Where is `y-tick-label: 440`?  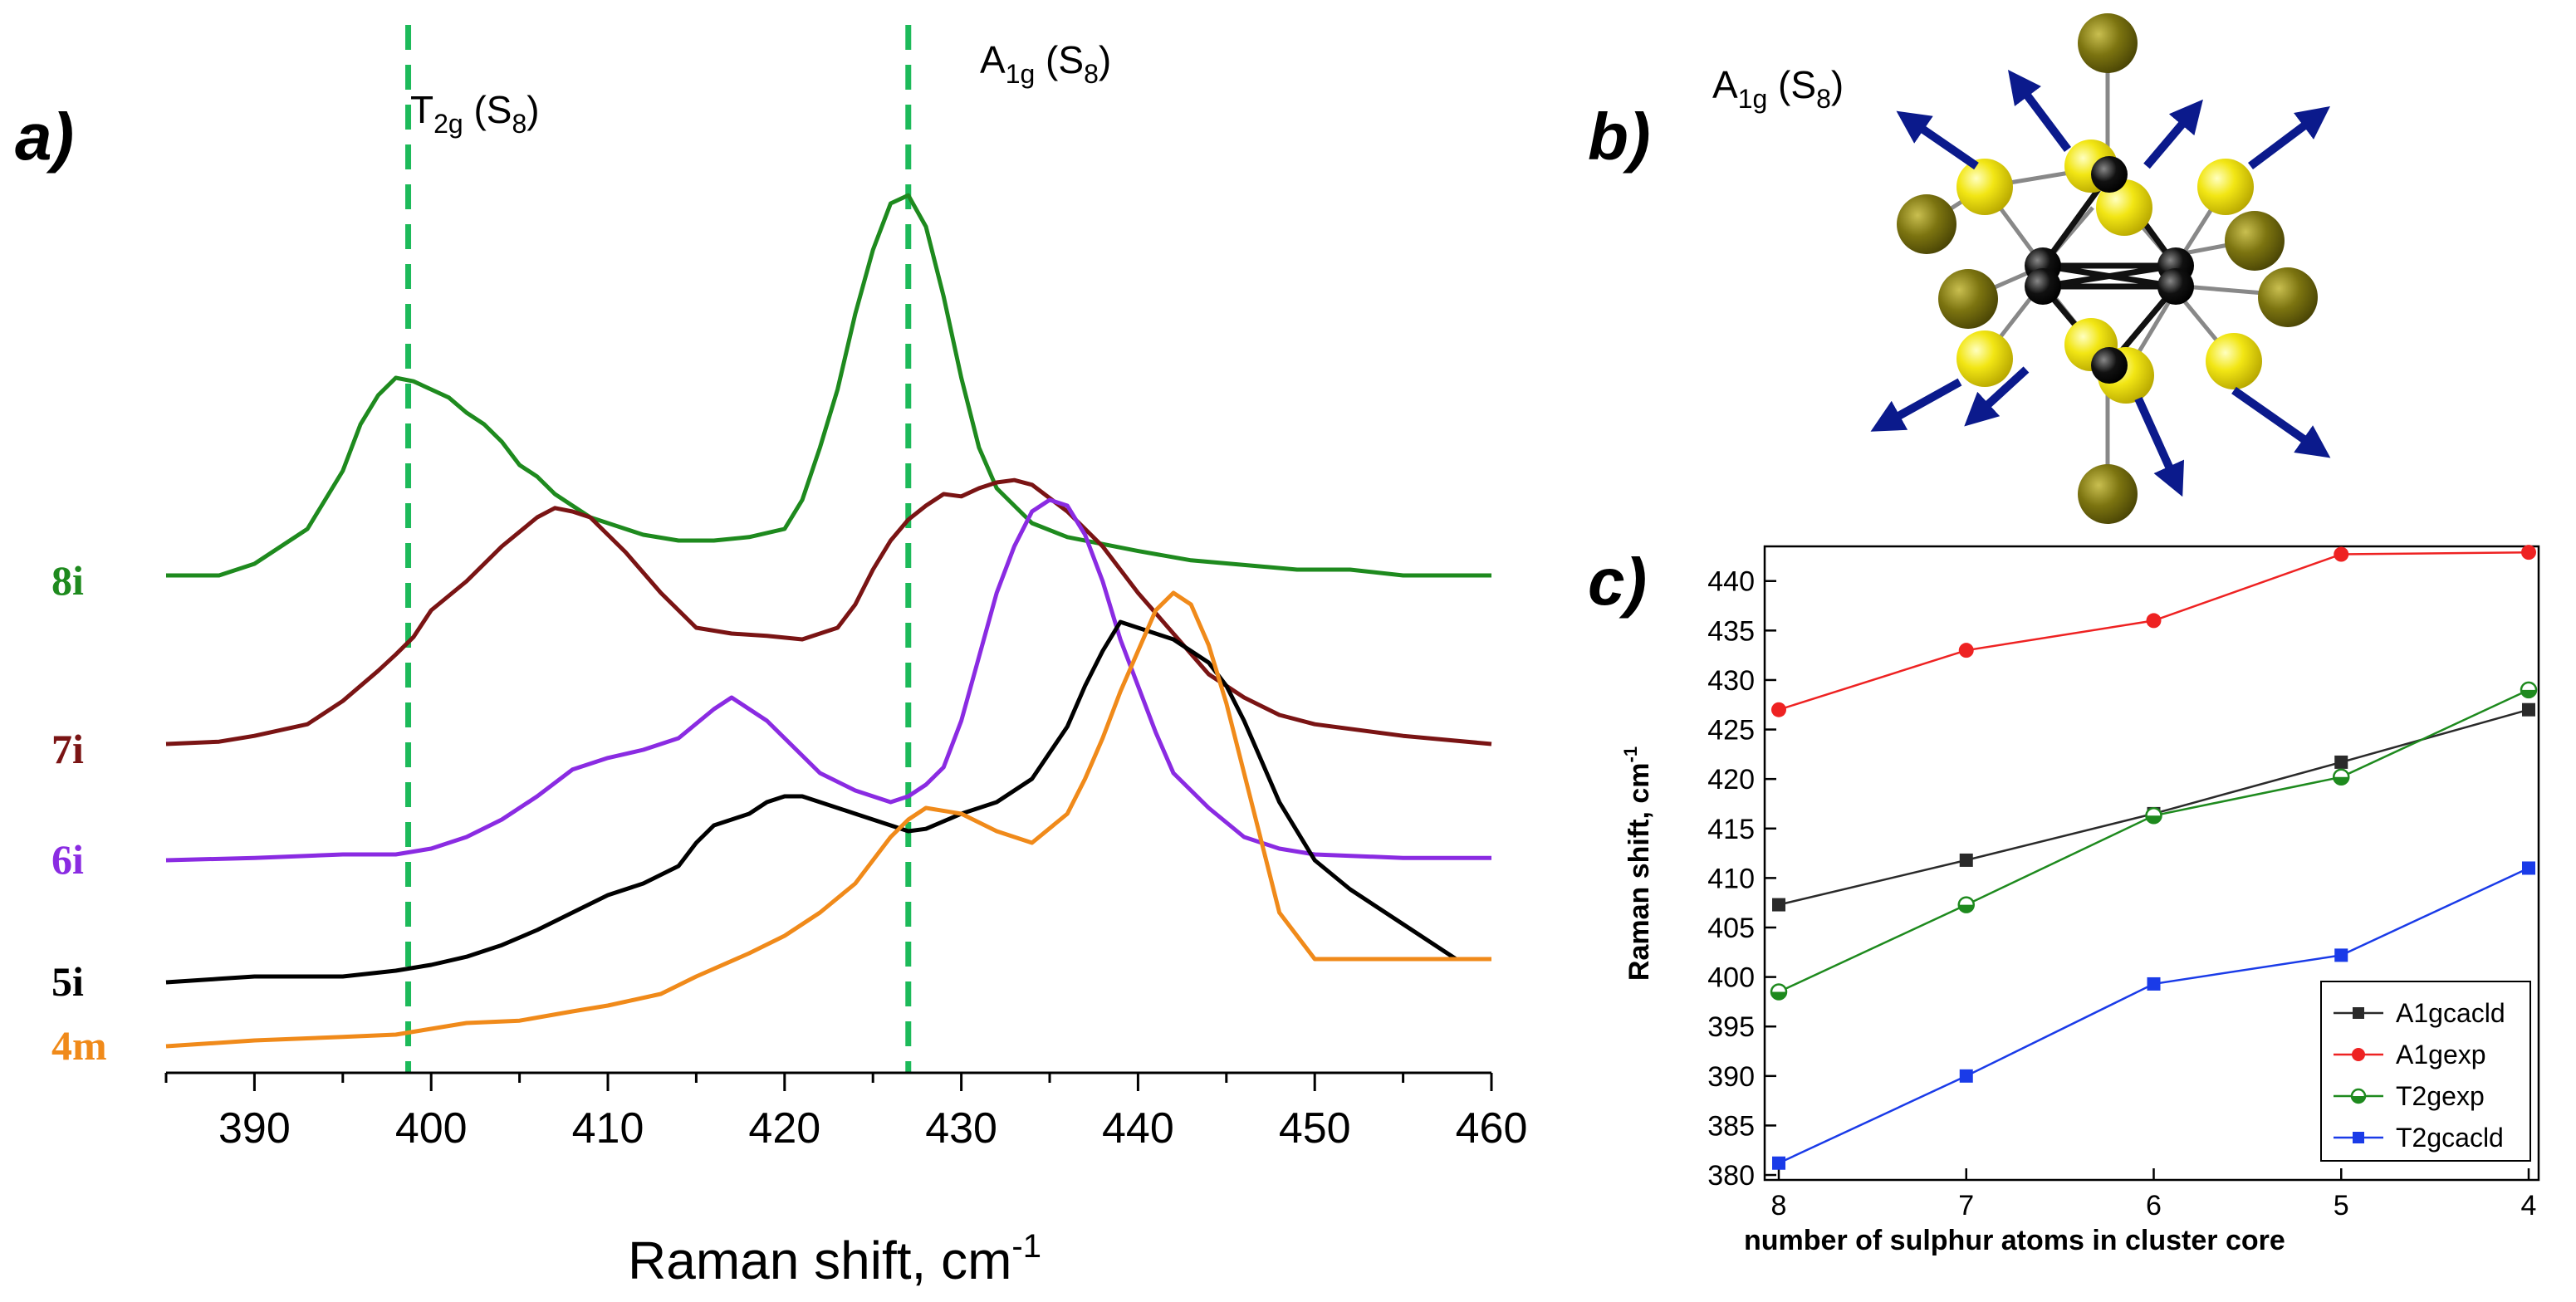 y-tick-label: 440 is located at coordinates (1731, 582).